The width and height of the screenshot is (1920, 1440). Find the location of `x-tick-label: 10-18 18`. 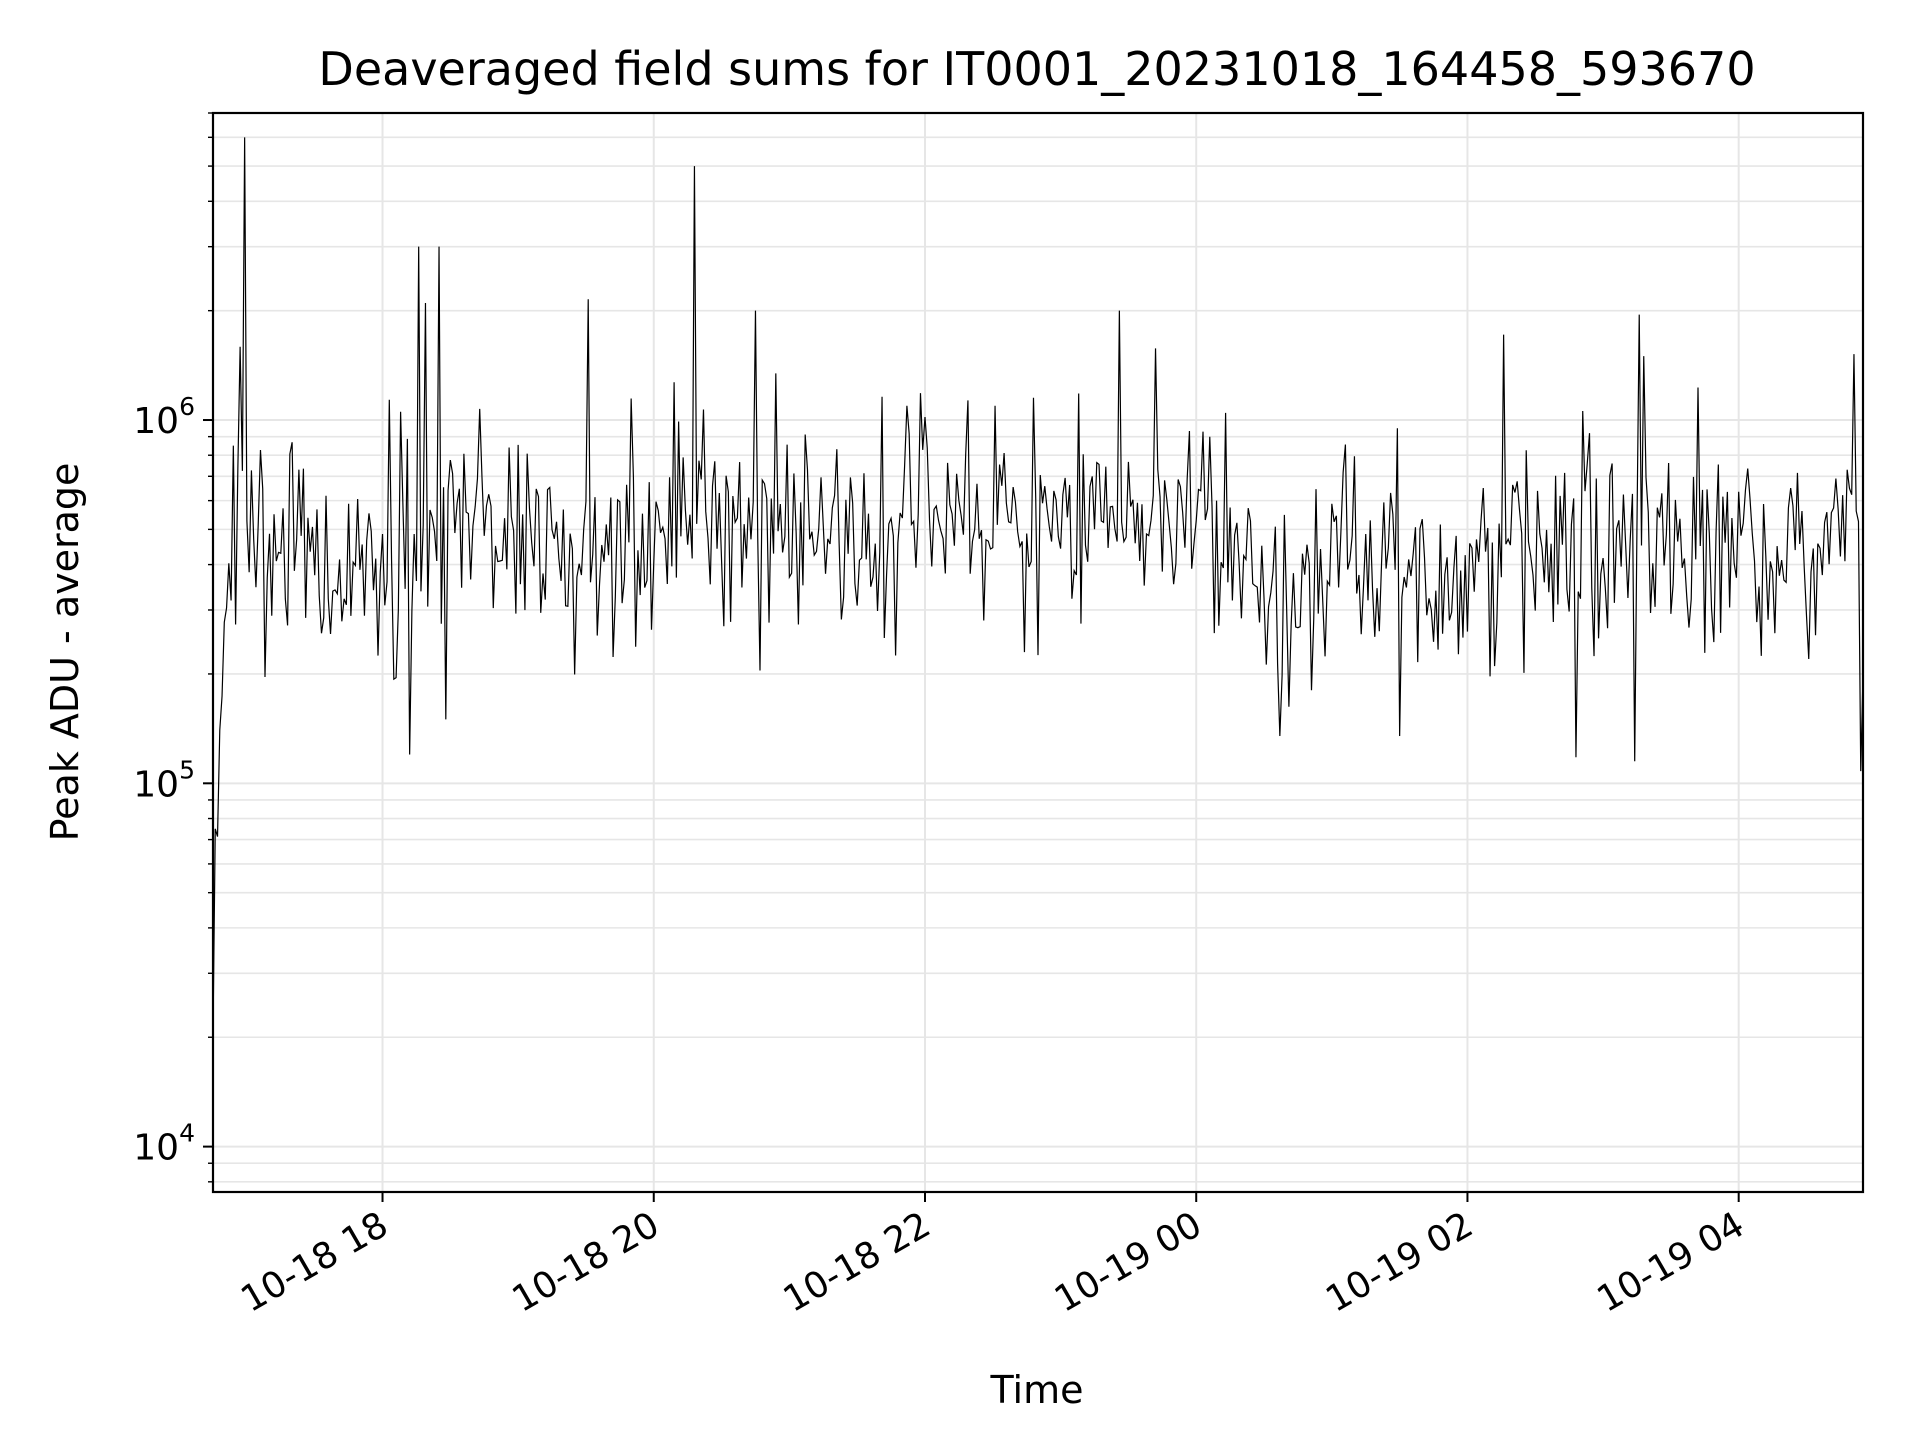

x-tick-label: 10-18 18 is located at coordinates (314, 1262).